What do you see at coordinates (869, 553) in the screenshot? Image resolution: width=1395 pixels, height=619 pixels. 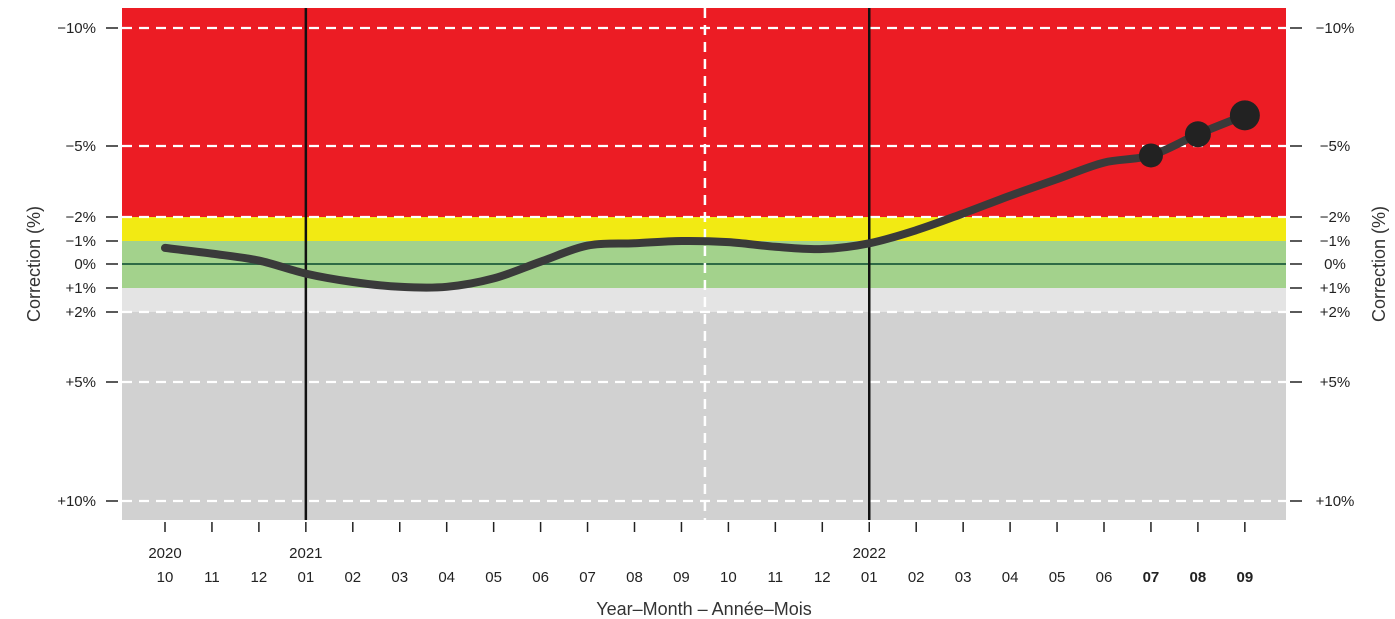 I see `x-tick-year: 2022` at bounding box center [869, 553].